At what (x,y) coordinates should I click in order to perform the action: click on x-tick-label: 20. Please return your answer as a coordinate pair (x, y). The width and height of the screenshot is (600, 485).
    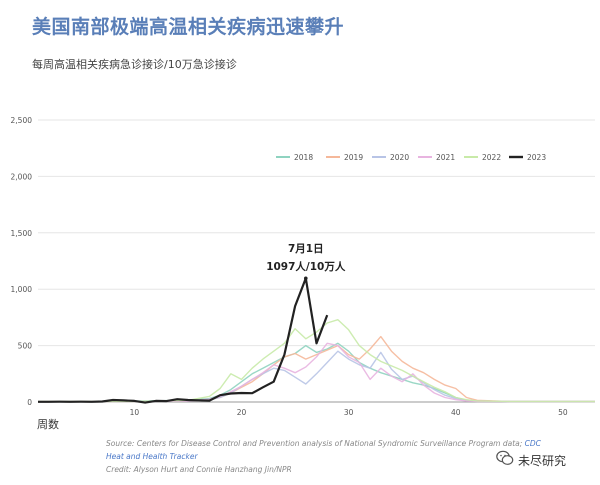
    Looking at the image, I should click on (242, 412).